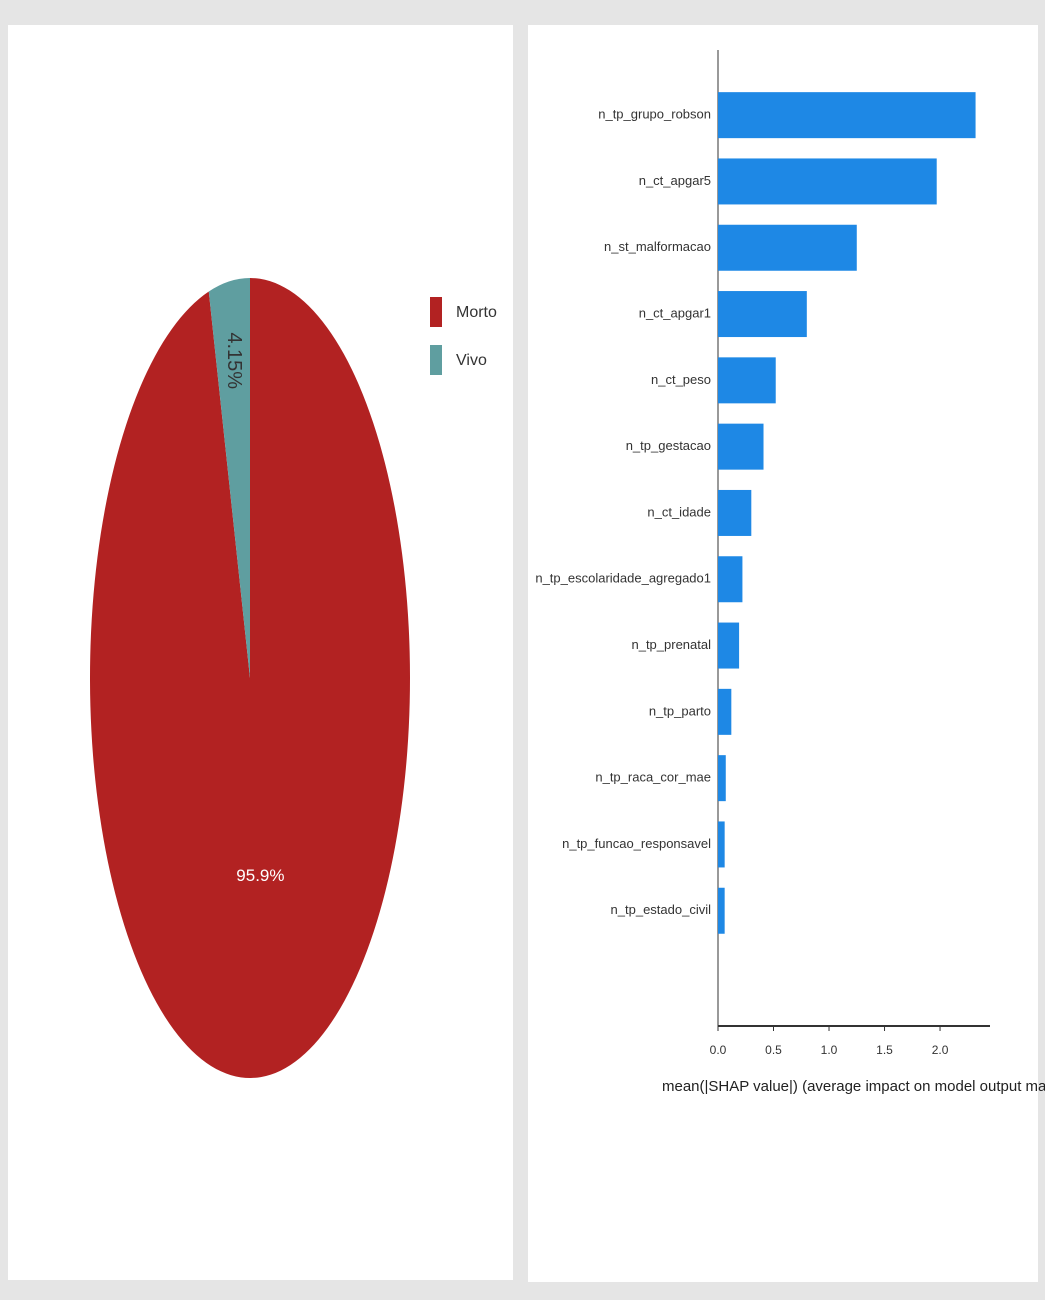 The width and height of the screenshot is (1045, 1300). Describe the element at coordinates (671, 644) in the screenshot. I see `y-tick-label: n_tp_prenatal` at that location.